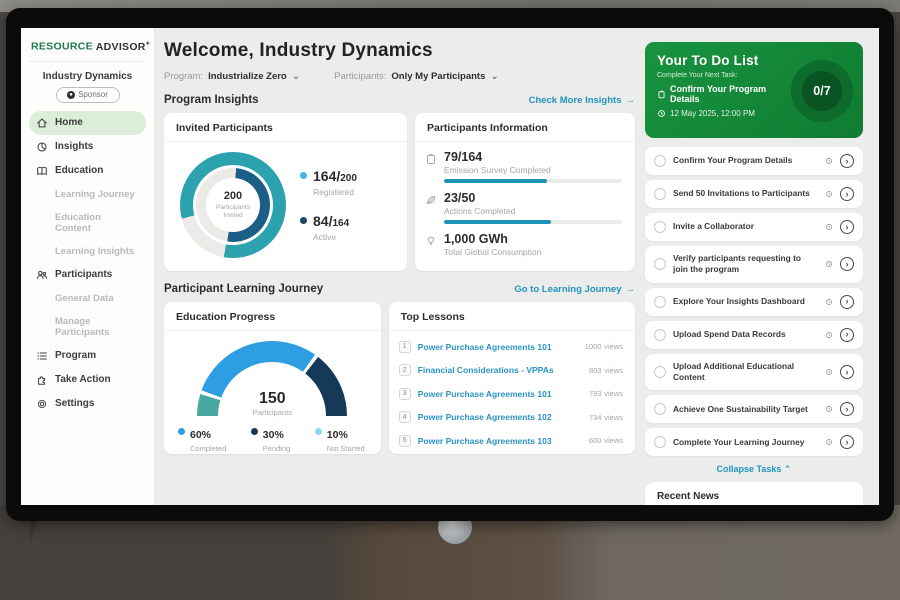 This screenshot has height=600, width=900. I want to click on emission-progress-bar, so click(533, 181).